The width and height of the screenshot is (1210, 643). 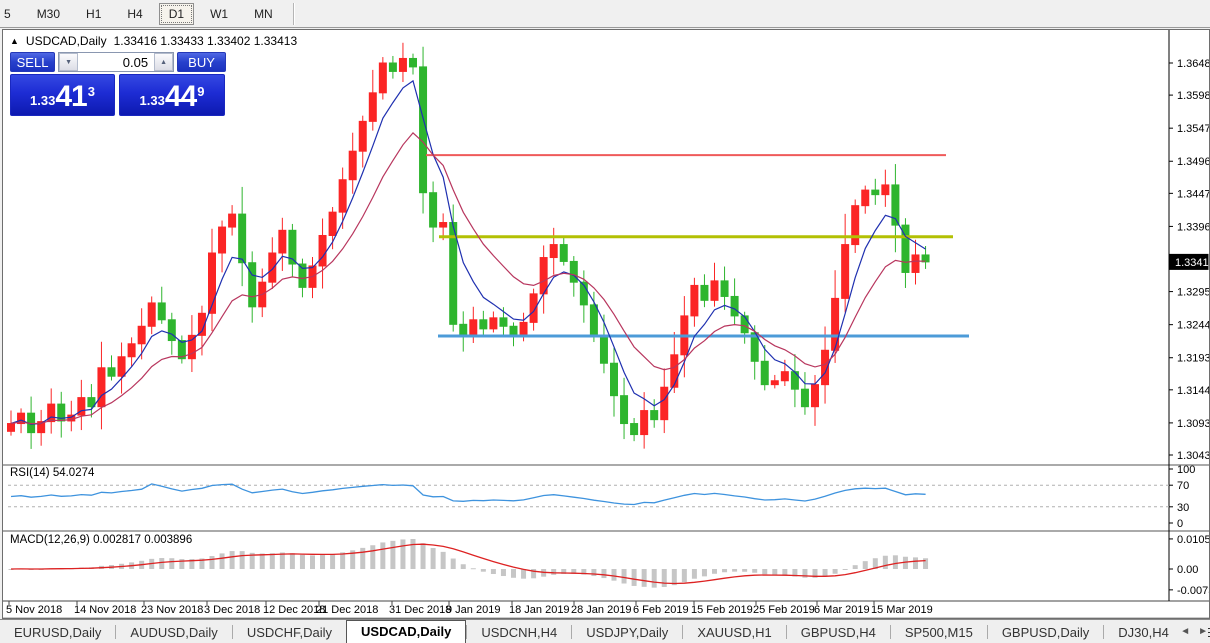 What do you see at coordinates (902, 610) in the screenshot?
I see `svg-text: 15 Mar 2019` at bounding box center [902, 610].